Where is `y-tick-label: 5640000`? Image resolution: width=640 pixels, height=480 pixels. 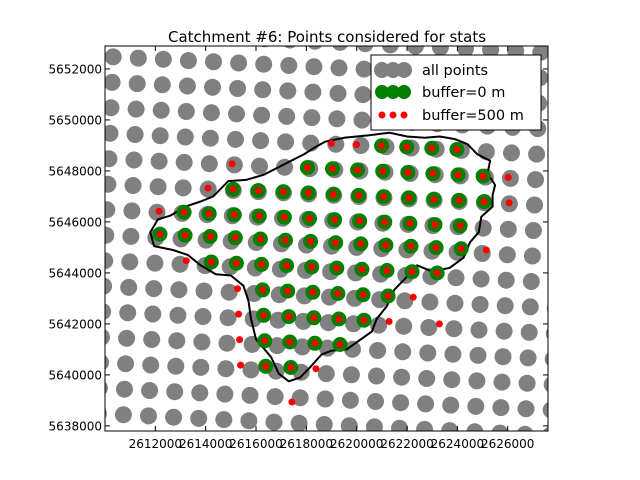 y-tick-label: 5640000 is located at coordinates (75, 375).